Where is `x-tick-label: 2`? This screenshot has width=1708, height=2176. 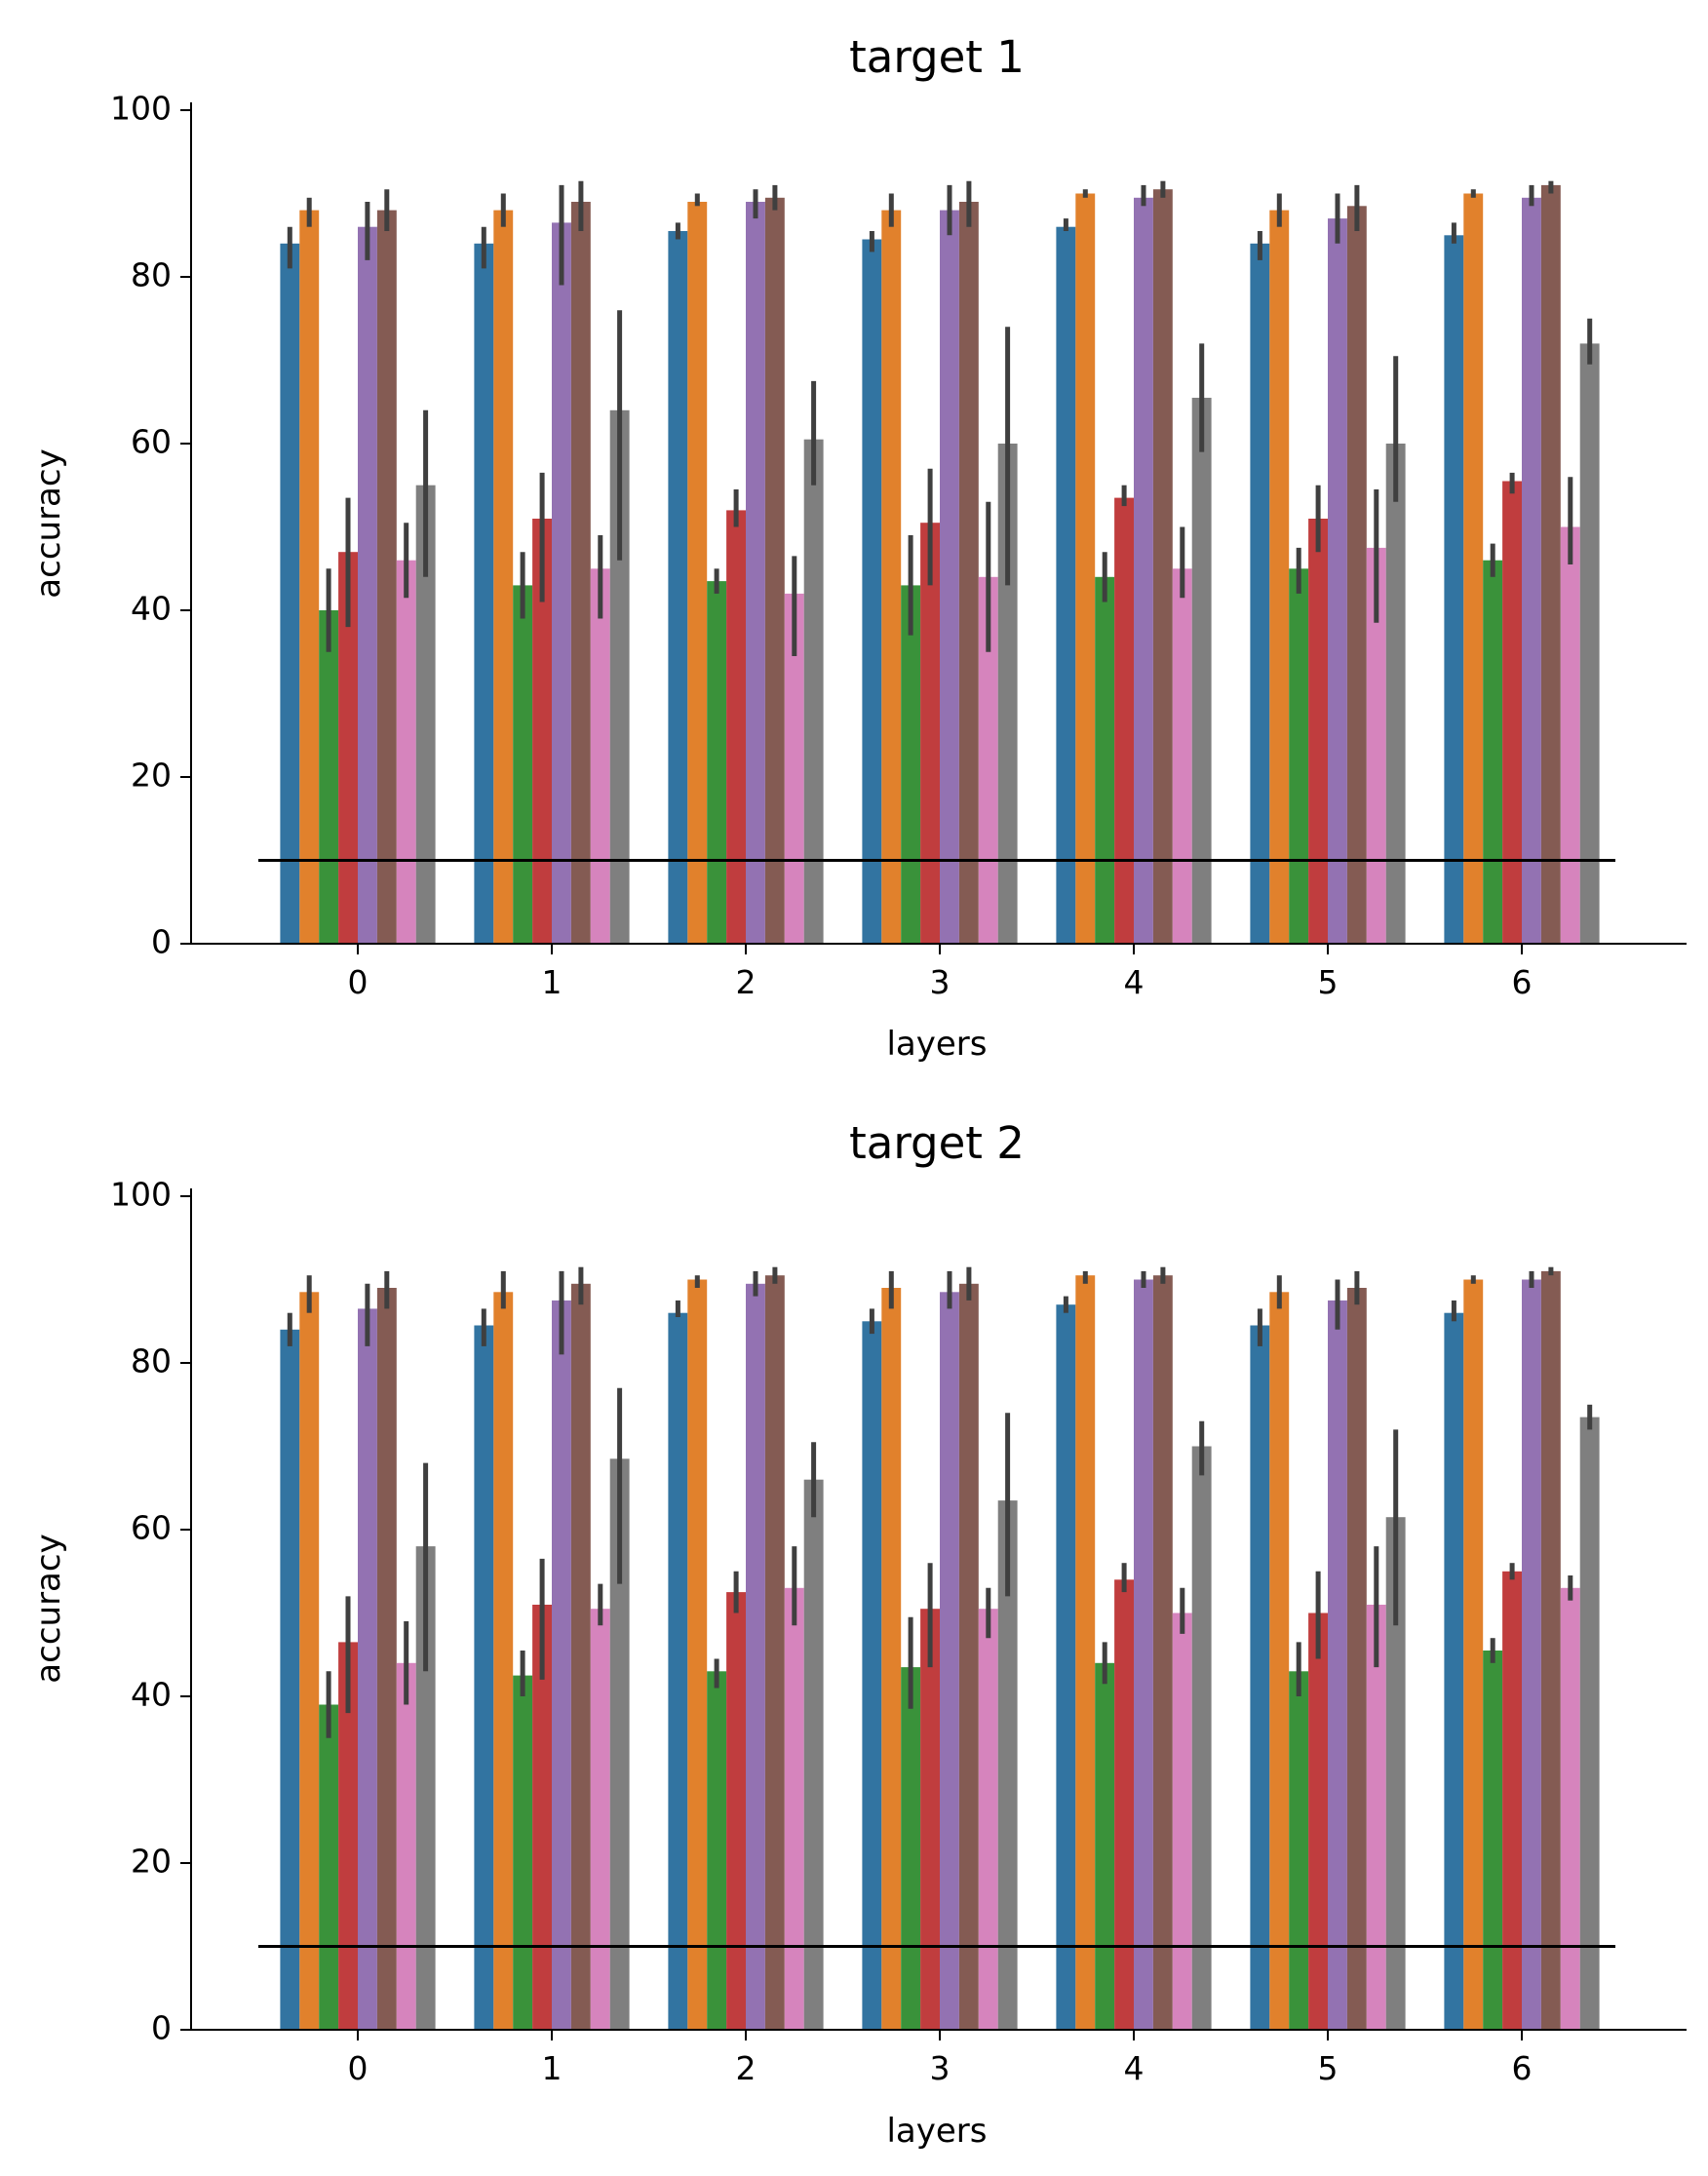
x-tick-label: 2 is located at coordinates (746, 982).